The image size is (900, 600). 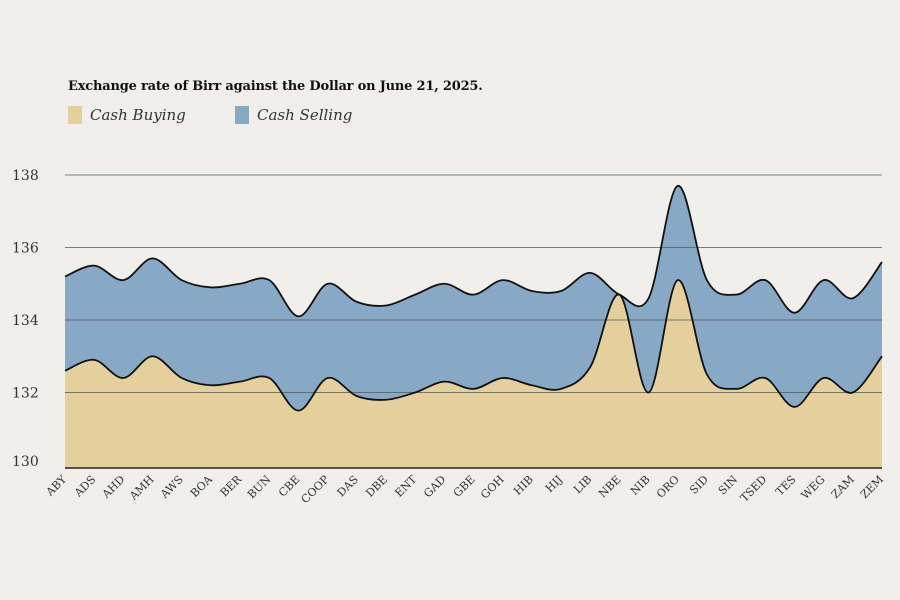 What do you see at coordinates (25, 176) in the screenshot?
I see `y-tick-label-138: 138` at bounding box center [25, 176].